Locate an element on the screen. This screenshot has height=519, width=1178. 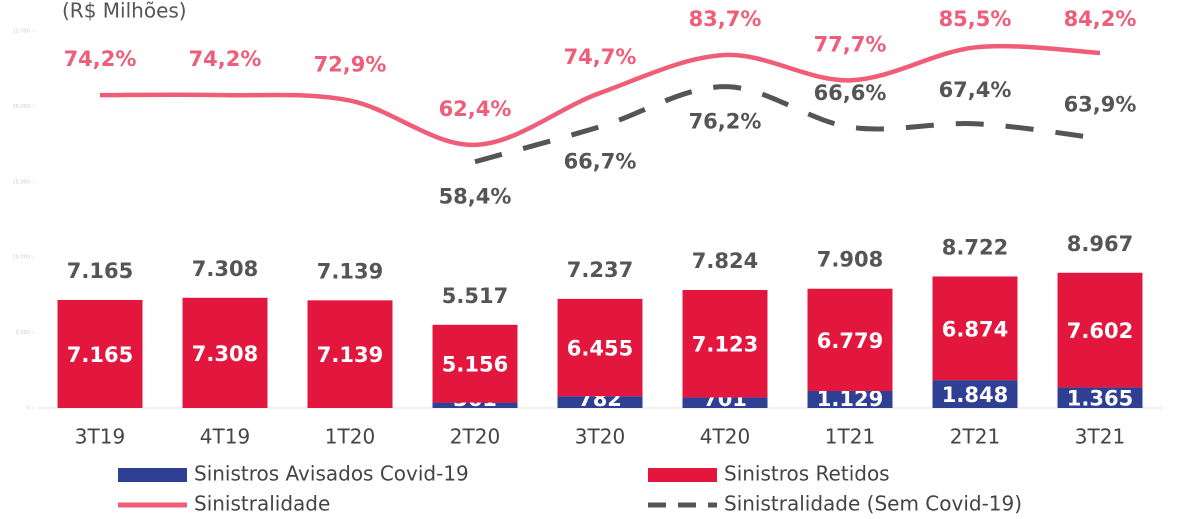
x-tick-label: 3T20 is located at coordinates (600, 437).